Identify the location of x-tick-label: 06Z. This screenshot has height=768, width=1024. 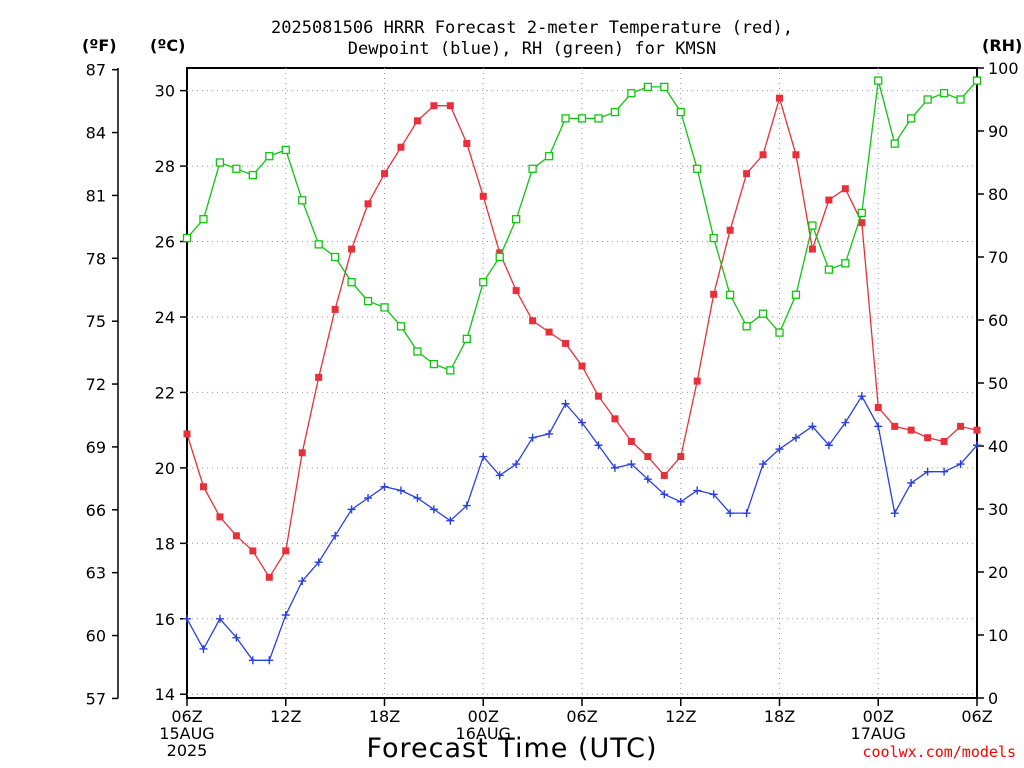
(186, 716).